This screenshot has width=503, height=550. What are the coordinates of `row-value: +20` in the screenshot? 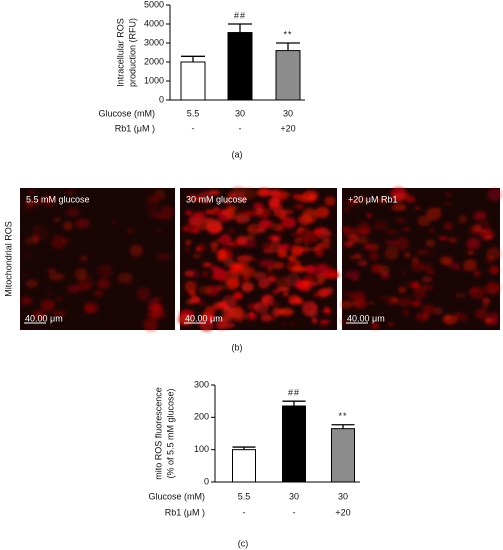 It's located at (342, 512).